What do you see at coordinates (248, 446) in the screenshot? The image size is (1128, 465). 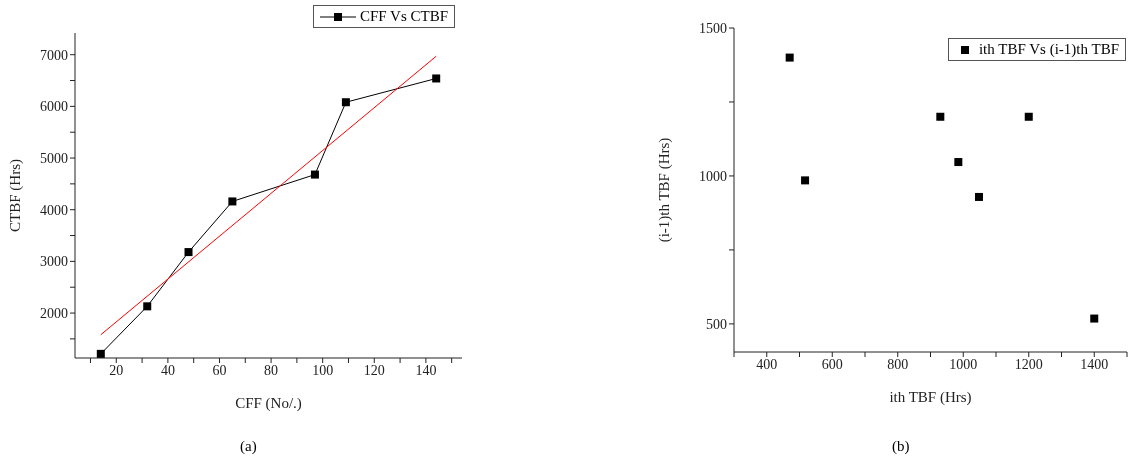 I see `text: (a)` at bounding box center [248, 446].